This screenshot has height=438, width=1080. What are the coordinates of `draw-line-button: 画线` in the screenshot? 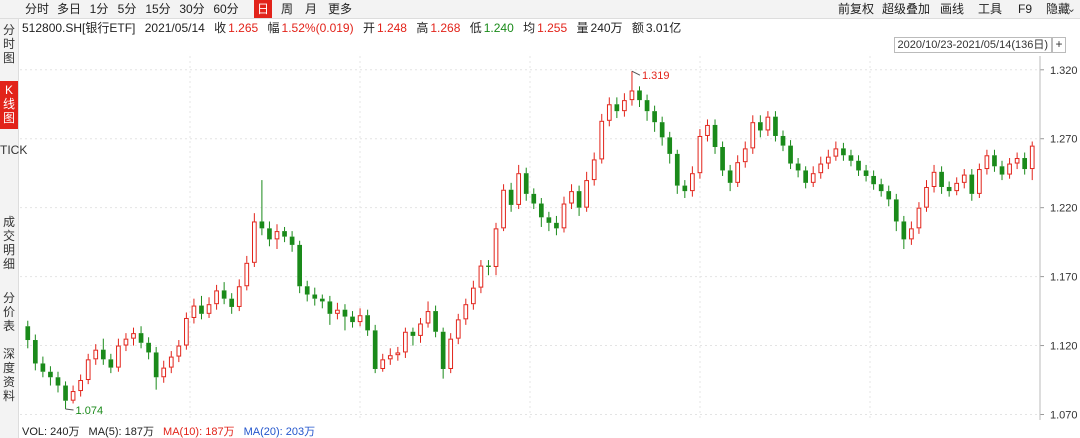 It's located at (952, 9).